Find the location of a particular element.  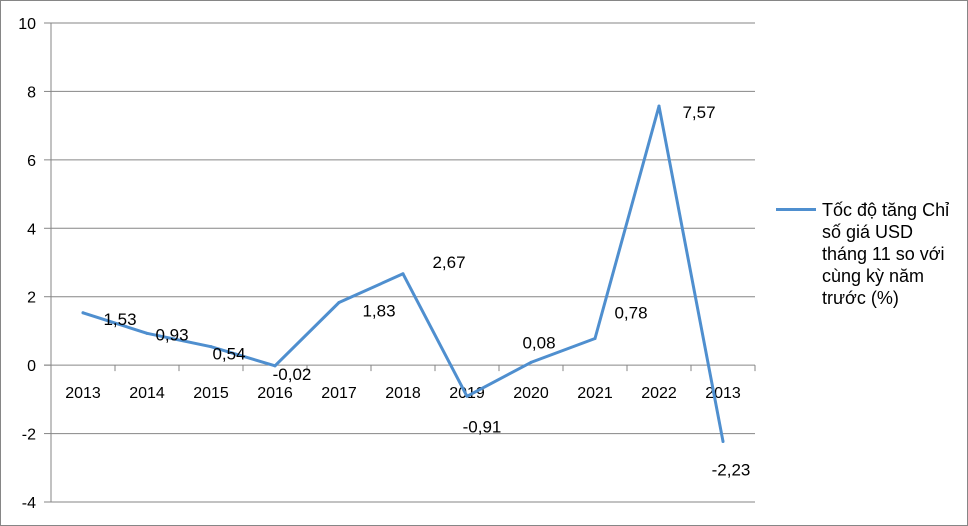

legend-line-swatch is located at coordinates (796, 209).